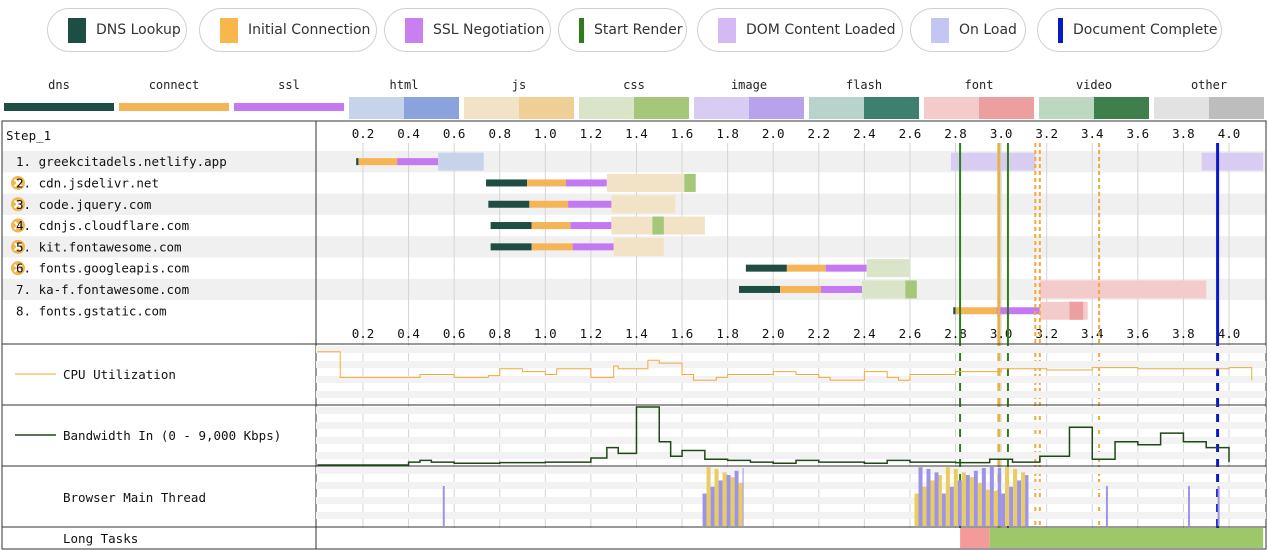  Describe the element at coordinates (289, 107) in the screenshot. I see `content-type-swatch-ssl` at that location.